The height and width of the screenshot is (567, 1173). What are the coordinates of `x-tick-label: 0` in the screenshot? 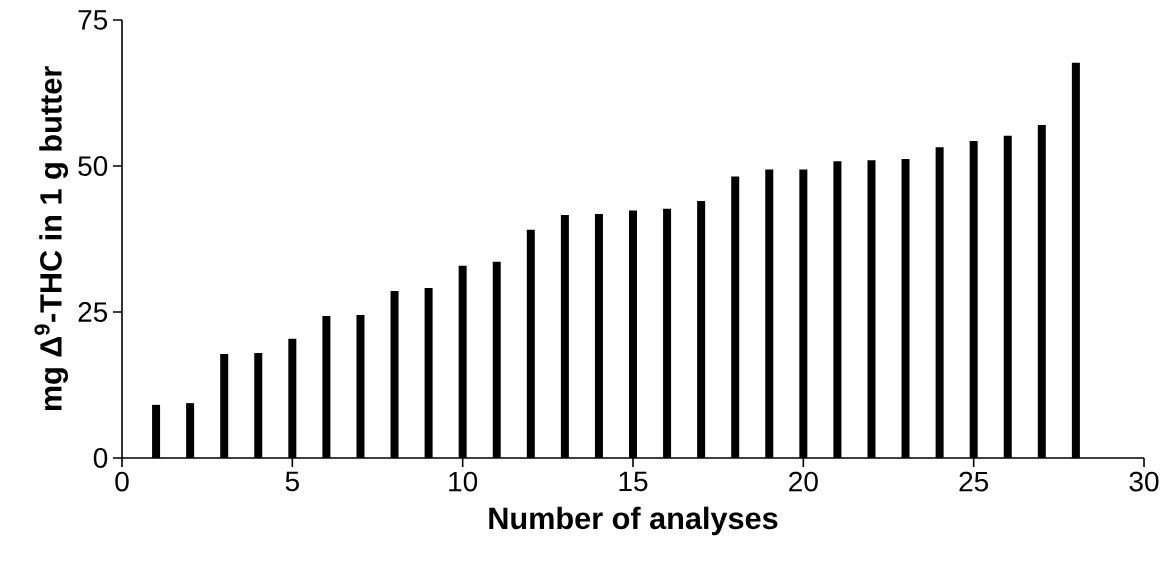 It's located at (122, 481).